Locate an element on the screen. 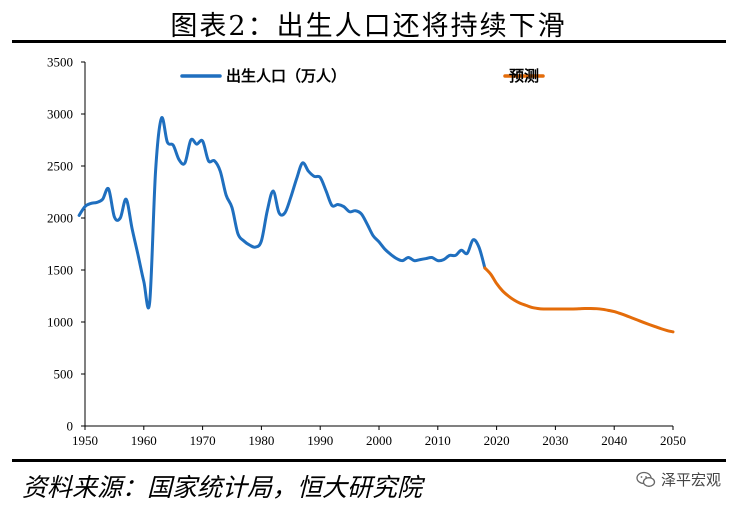 The height and width of the screenshot is (506, 737). x-tick-label: 1980 is located at coordinates (261, 440).